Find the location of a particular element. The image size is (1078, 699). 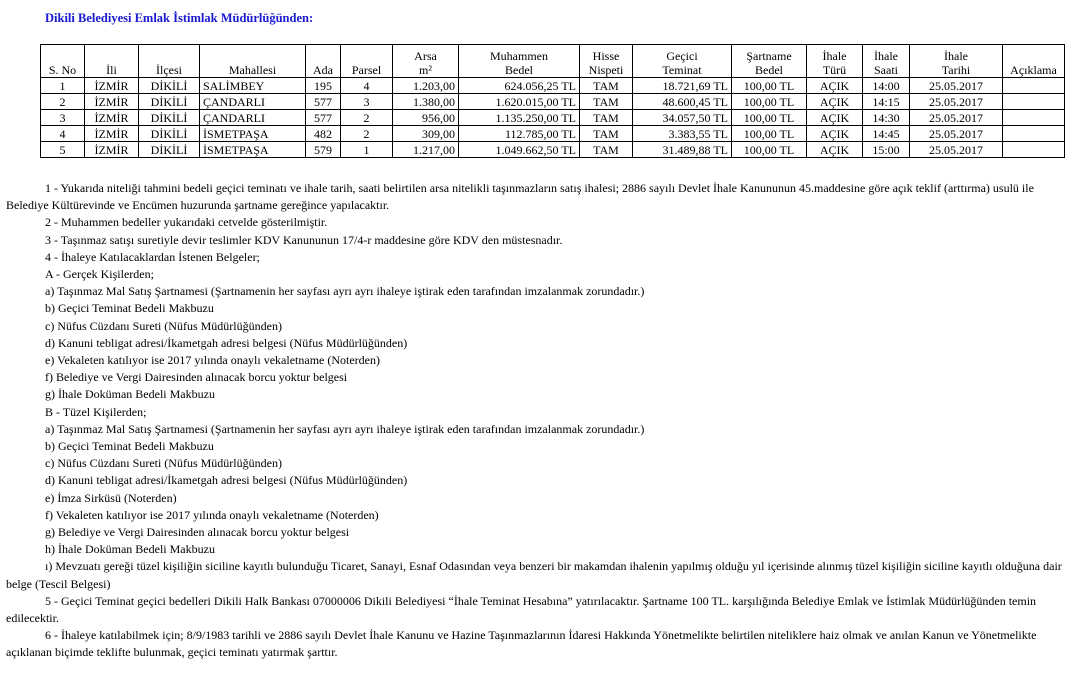

column-header: İli is located at coordinates (111, 61).